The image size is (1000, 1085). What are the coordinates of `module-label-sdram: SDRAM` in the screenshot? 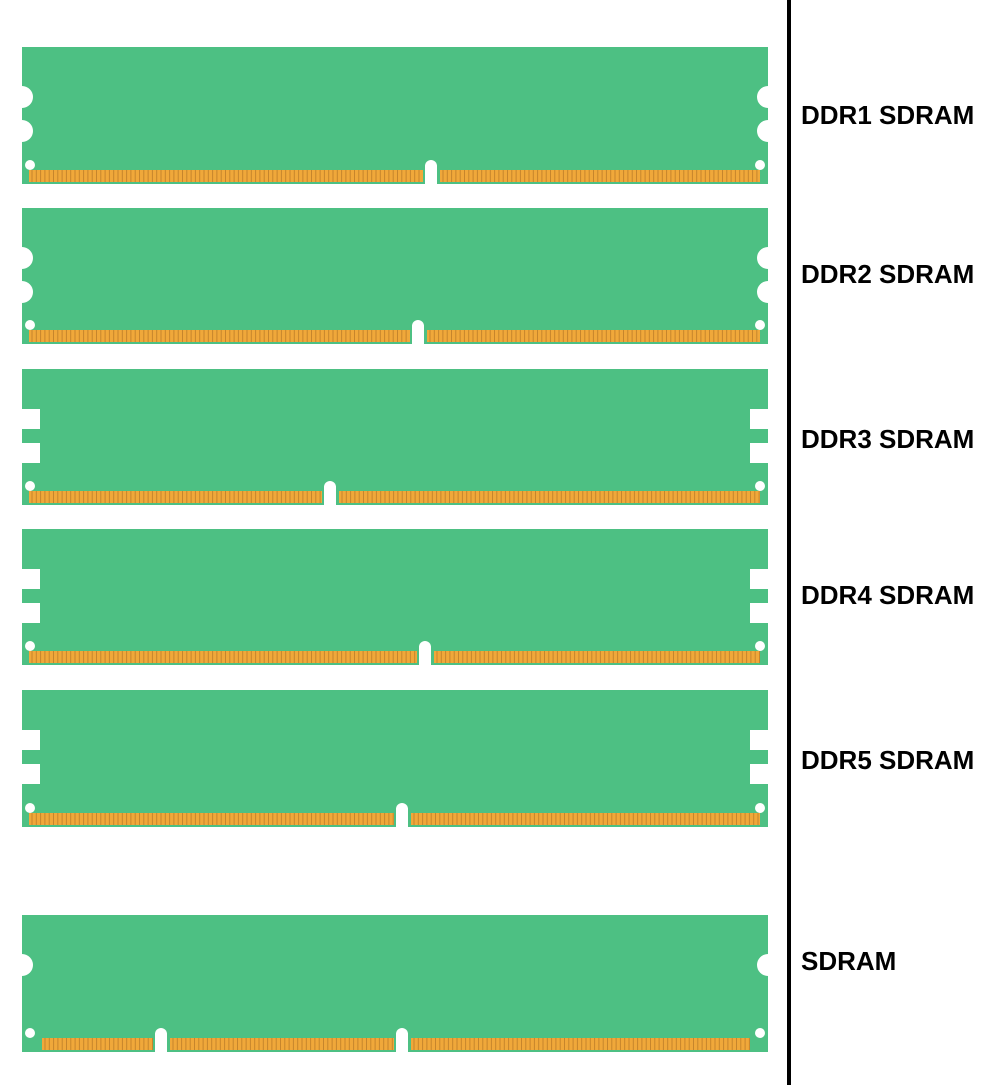 It's located at (848, 961).